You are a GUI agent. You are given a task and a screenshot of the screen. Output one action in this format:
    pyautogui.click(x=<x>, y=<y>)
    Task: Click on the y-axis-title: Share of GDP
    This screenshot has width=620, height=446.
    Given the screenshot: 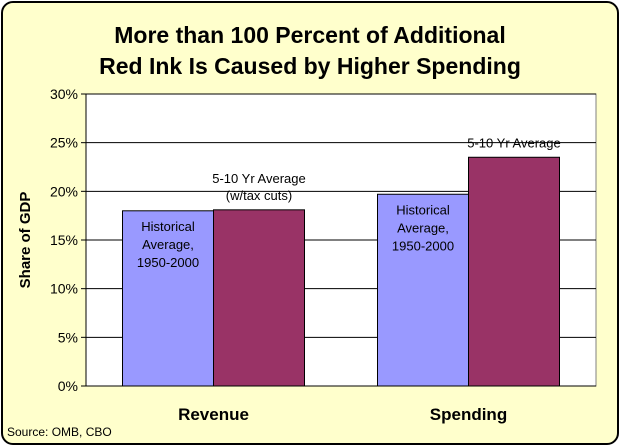 What is the action you would take?
    pyautogui.click(x=25, y=240)
    